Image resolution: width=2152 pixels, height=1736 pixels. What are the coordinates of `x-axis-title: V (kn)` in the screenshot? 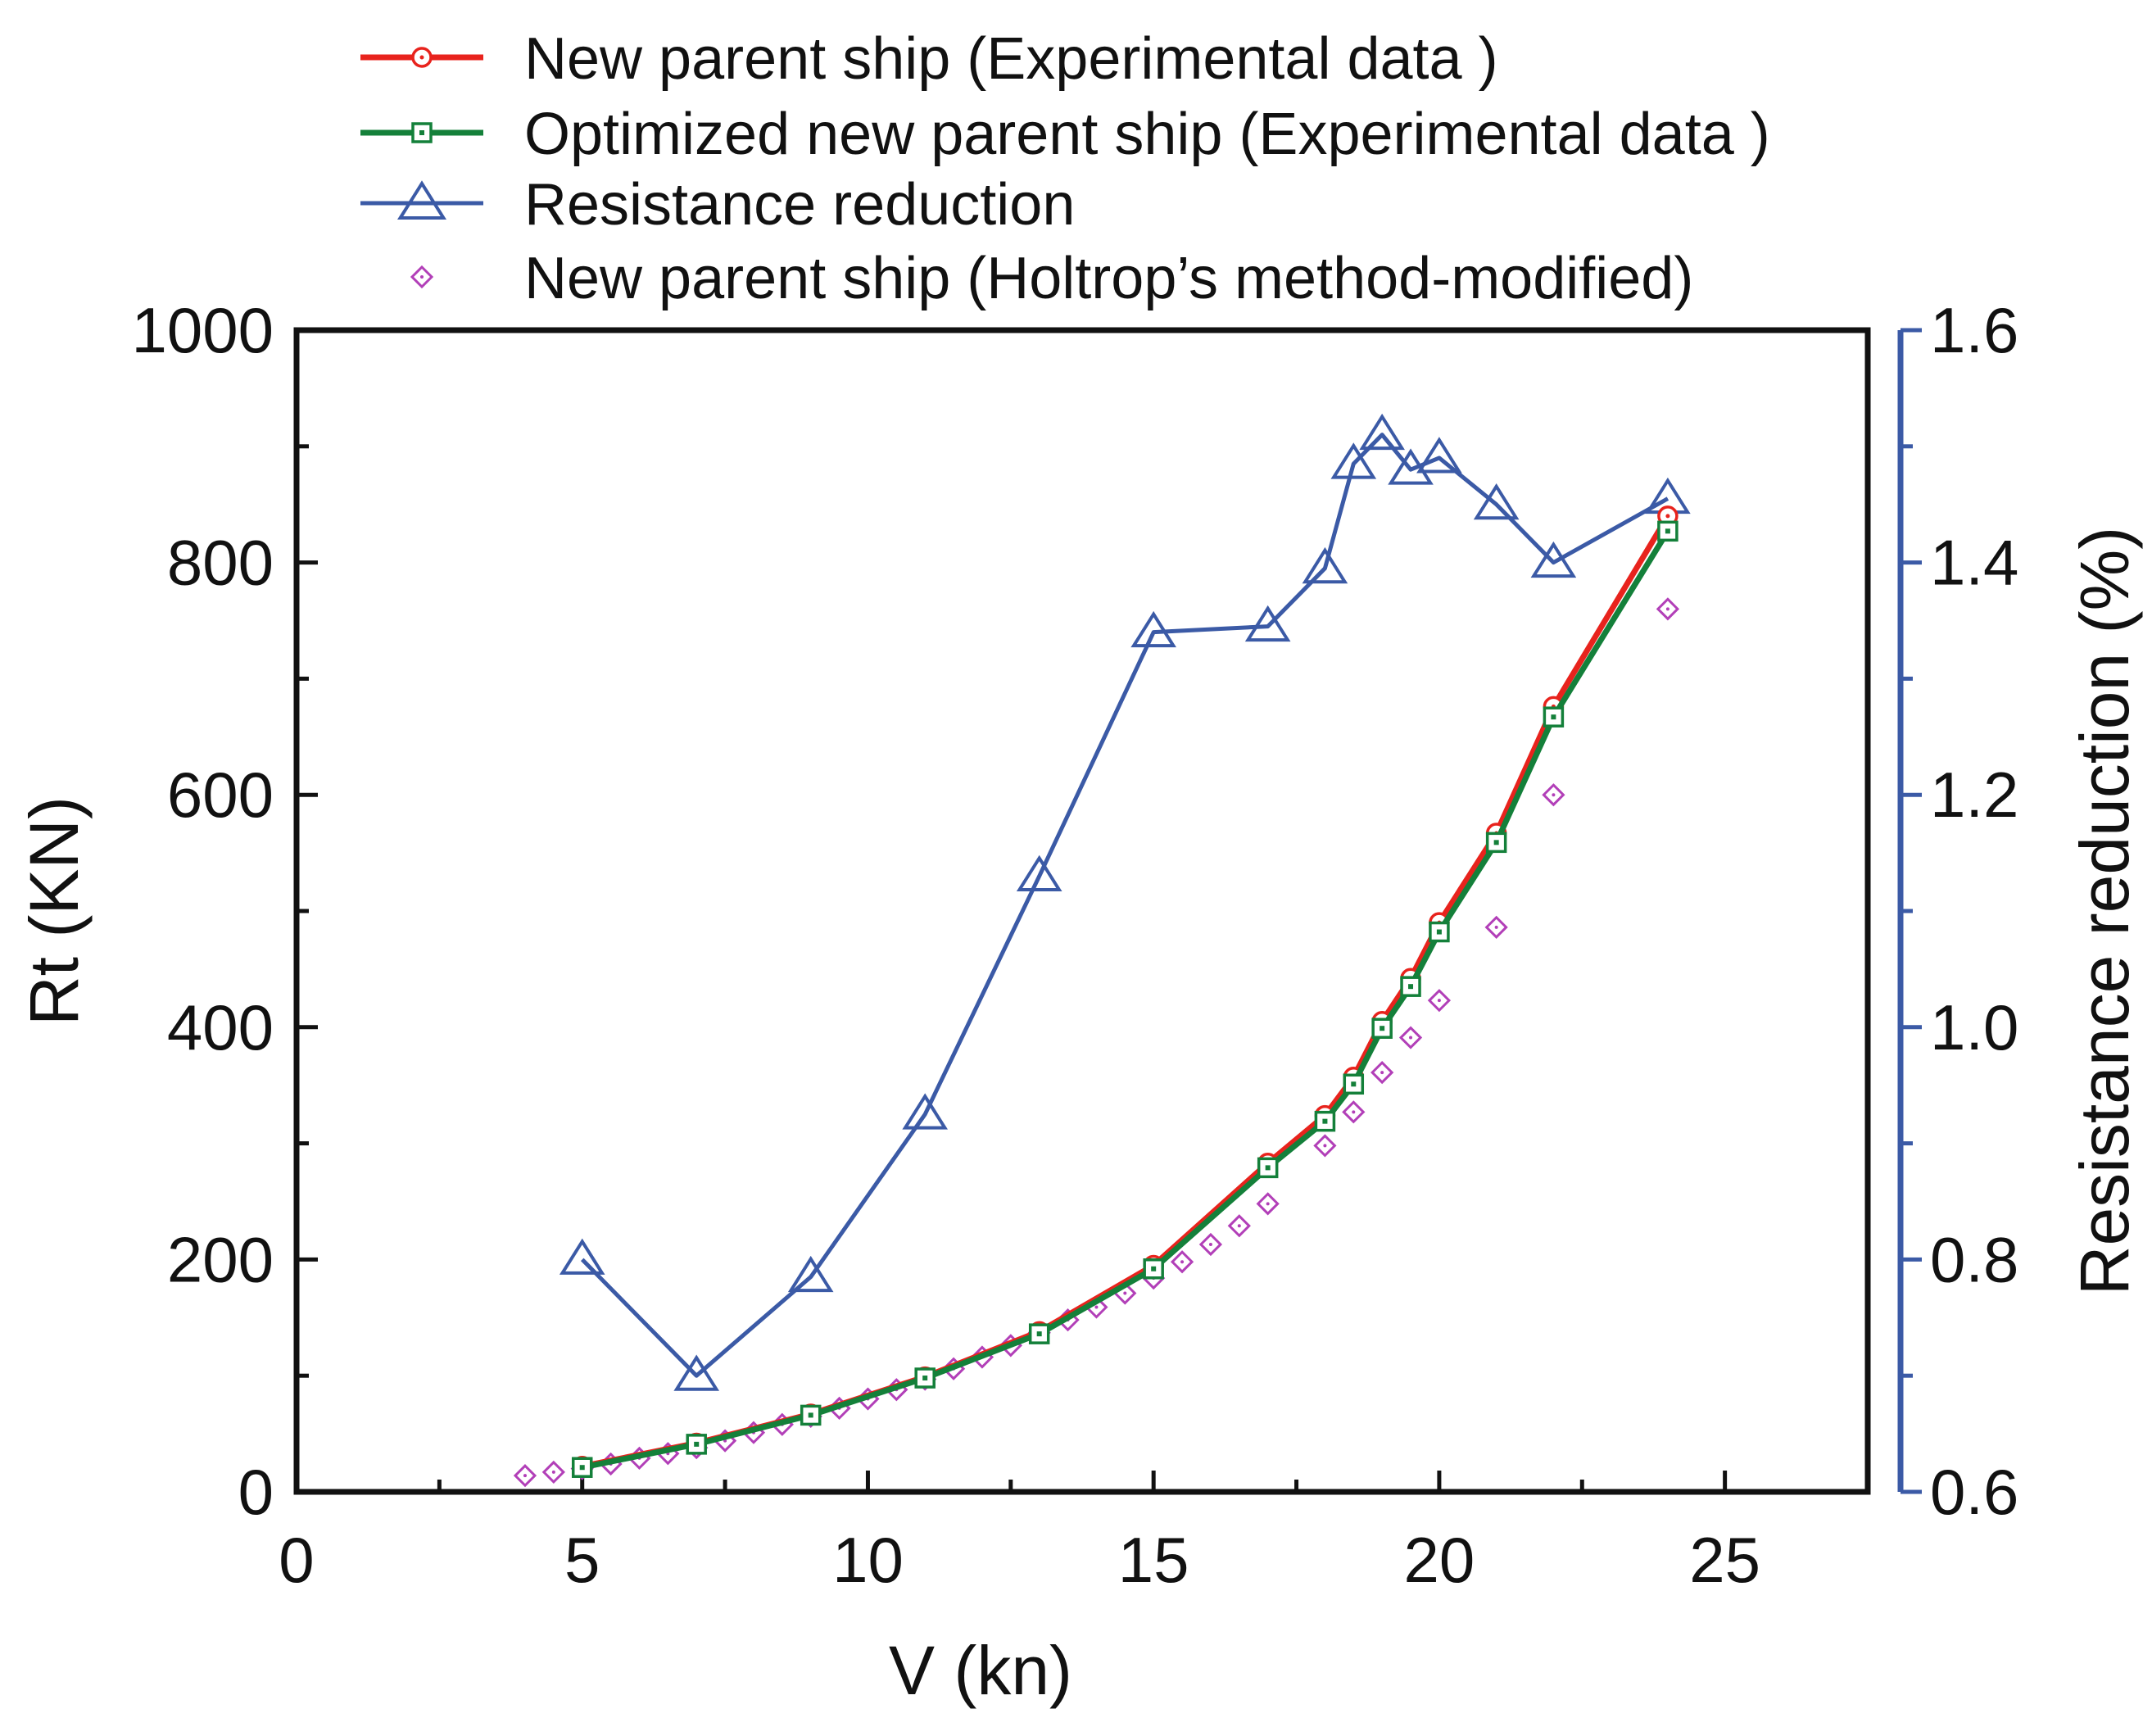 It's located at (980, 1670).